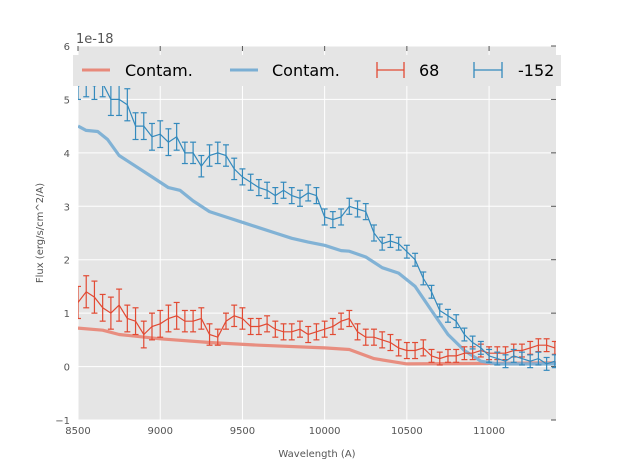  What do you see at coordinates (67, 368) in the screenshot?
I see `y-tick-label: 0` at bounding box center [67, 368].